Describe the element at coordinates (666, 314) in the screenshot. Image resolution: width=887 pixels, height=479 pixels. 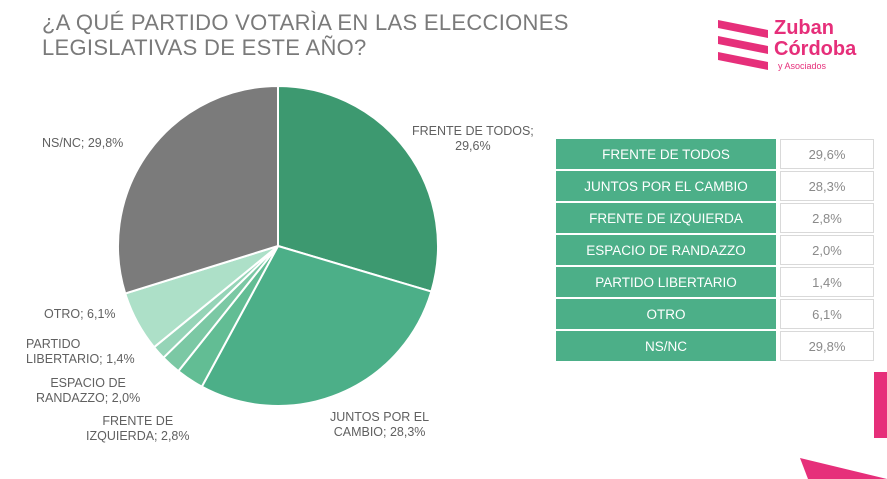
I see `party-name-cell: OTRO` at that location.